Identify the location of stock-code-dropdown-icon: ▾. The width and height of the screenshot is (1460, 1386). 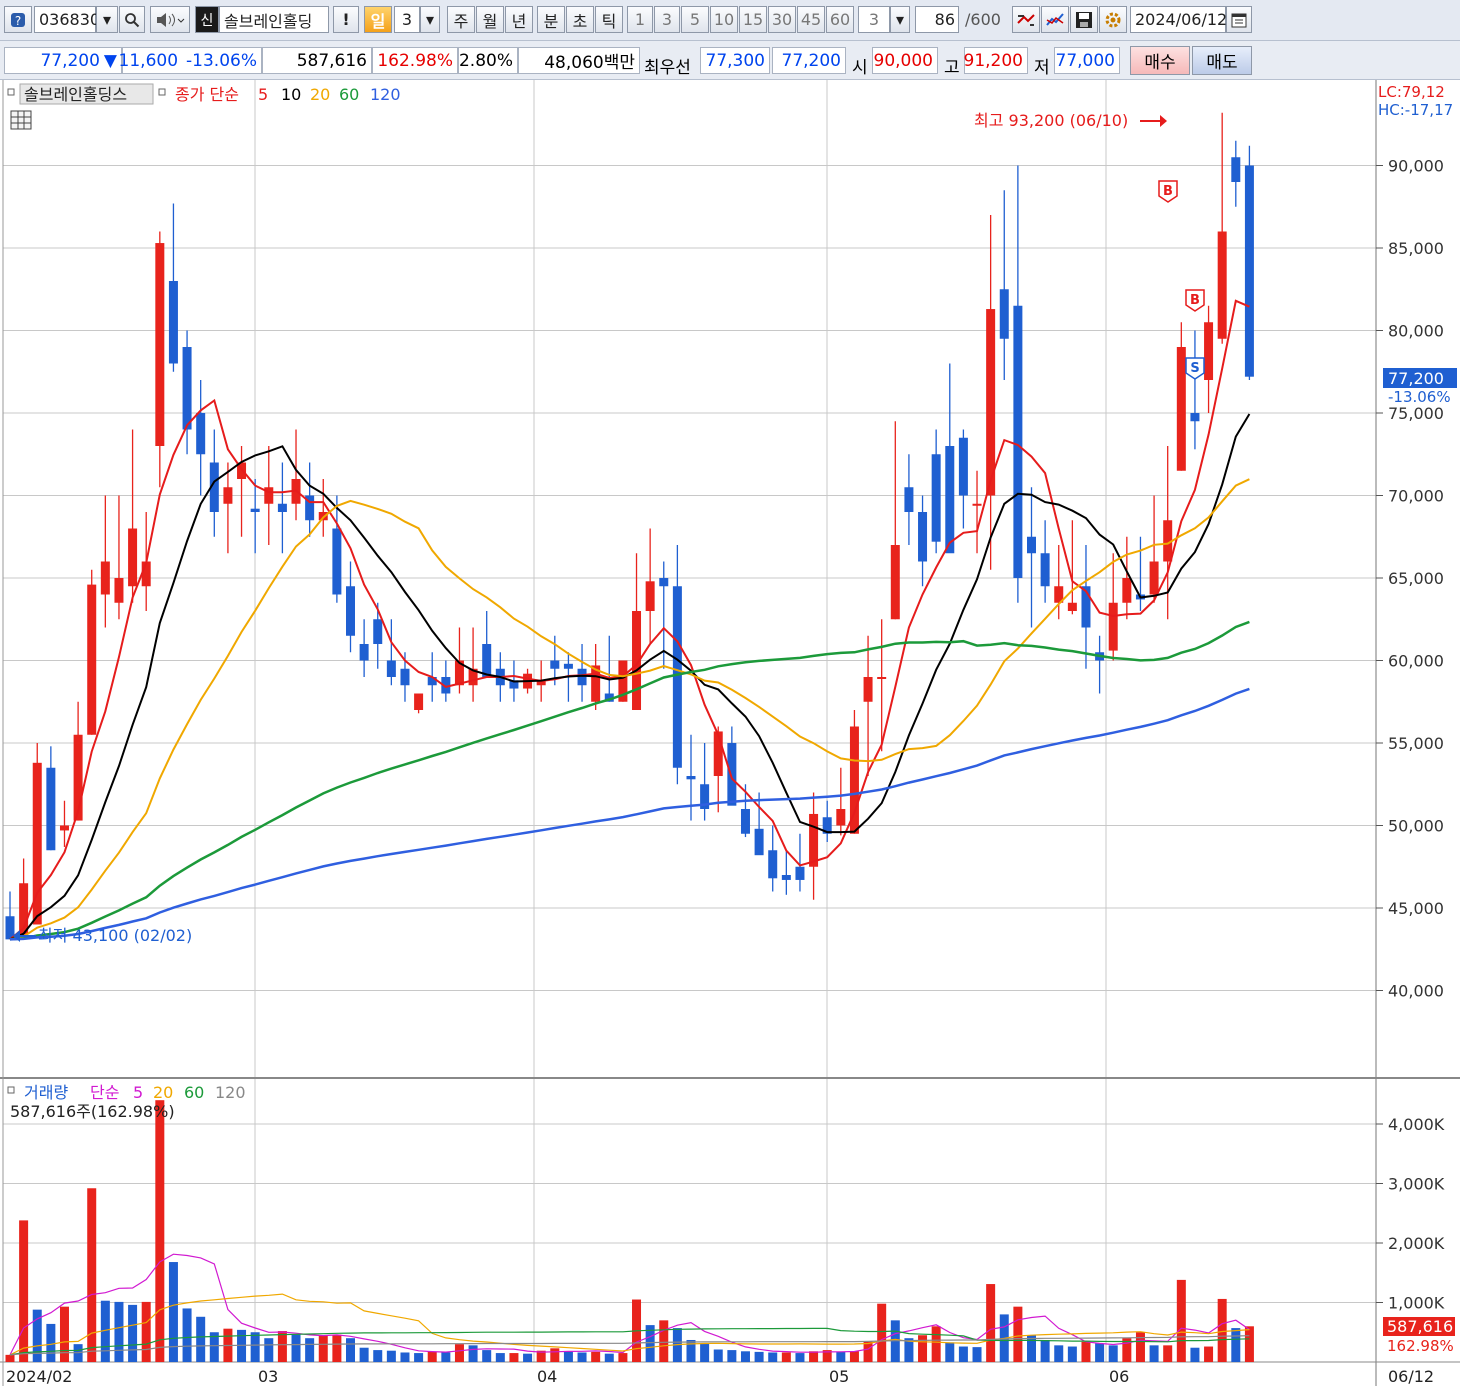
(107, 19).